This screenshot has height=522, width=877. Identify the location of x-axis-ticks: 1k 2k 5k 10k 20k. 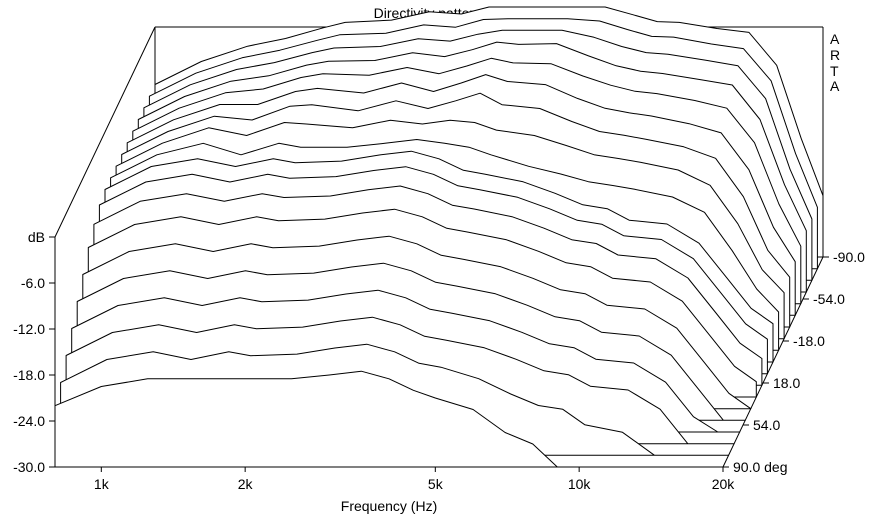
(414, 479).